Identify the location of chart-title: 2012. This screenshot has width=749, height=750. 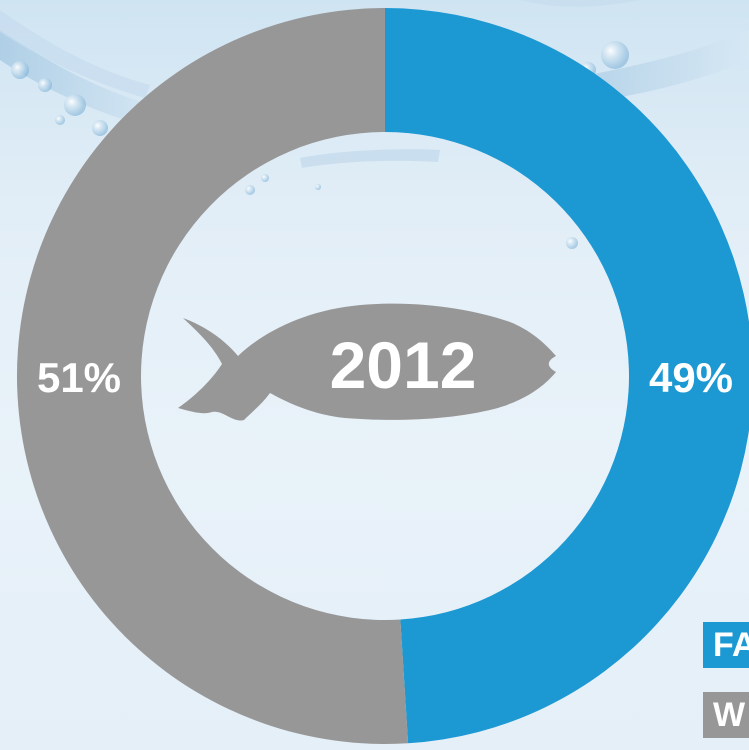
(403, 365).